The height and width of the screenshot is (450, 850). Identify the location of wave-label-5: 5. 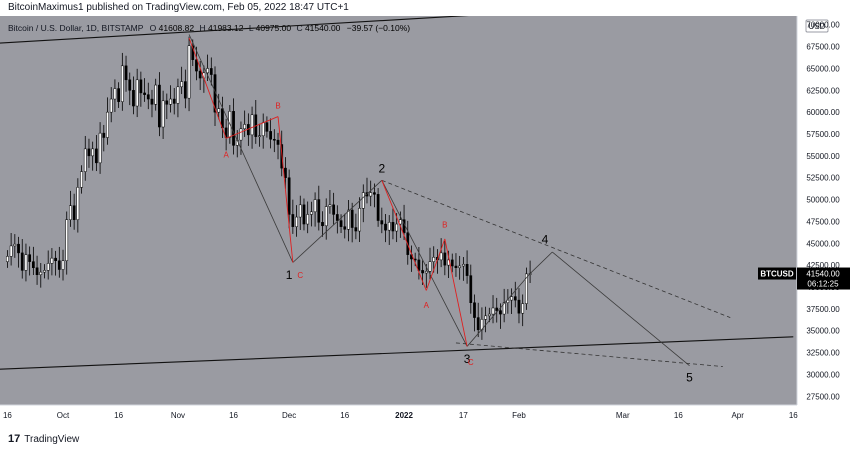
(689, 377).